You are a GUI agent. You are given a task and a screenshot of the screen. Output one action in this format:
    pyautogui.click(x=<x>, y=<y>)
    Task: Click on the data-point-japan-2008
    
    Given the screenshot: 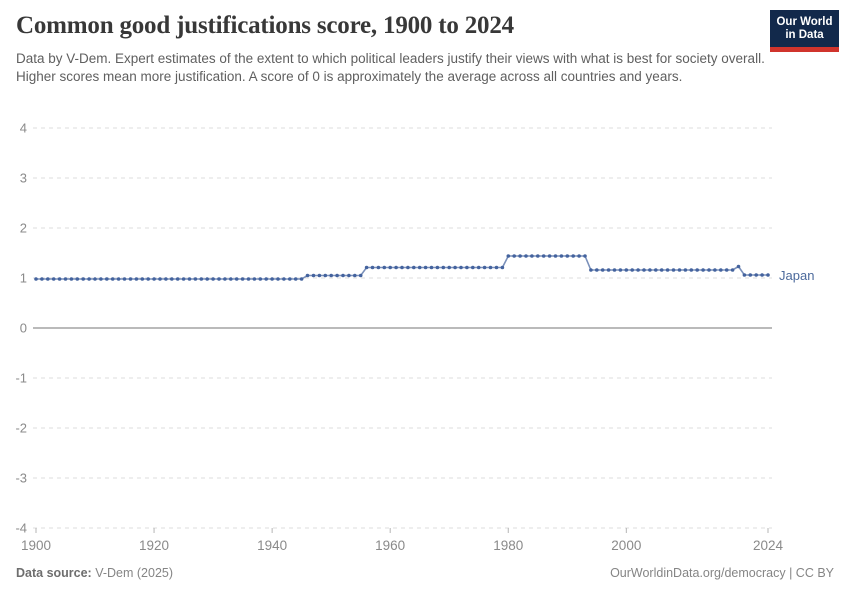 What is the action you would take?
    pyautogui.click(x=673, y=270)
    